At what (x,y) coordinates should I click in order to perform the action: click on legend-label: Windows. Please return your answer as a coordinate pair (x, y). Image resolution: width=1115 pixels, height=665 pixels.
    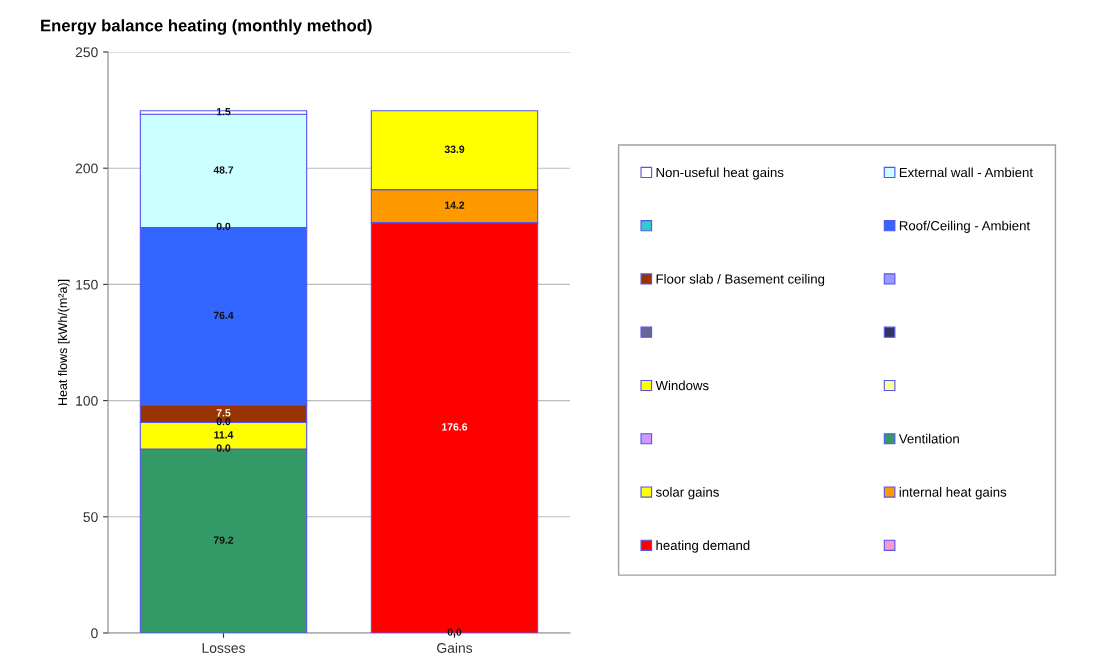
    Looking at the image, I should click on (682, 385).